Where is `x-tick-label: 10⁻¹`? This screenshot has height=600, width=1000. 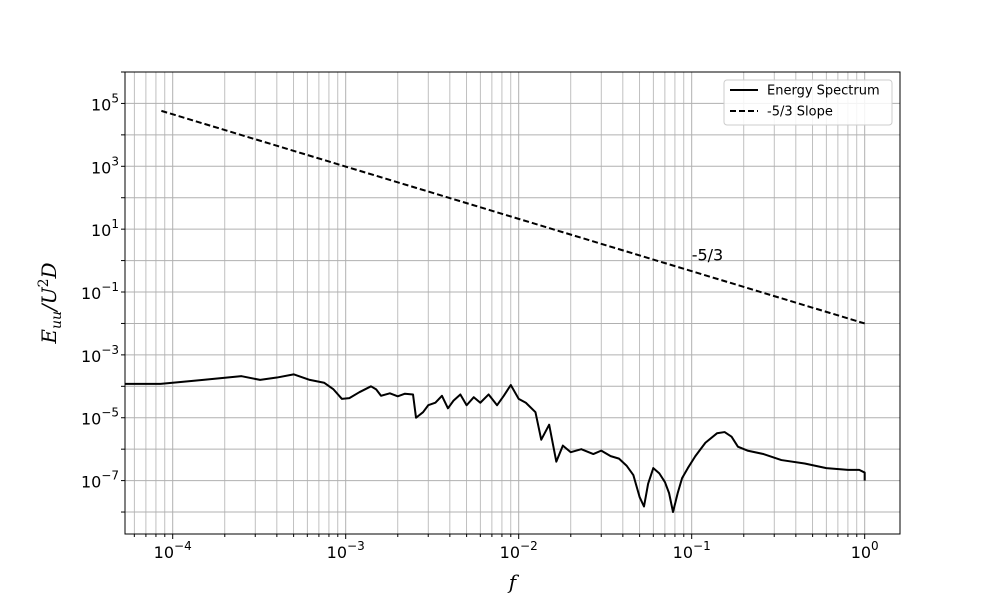 x-tick-label: 10⁻¹ is located at coordinates (692, 550).